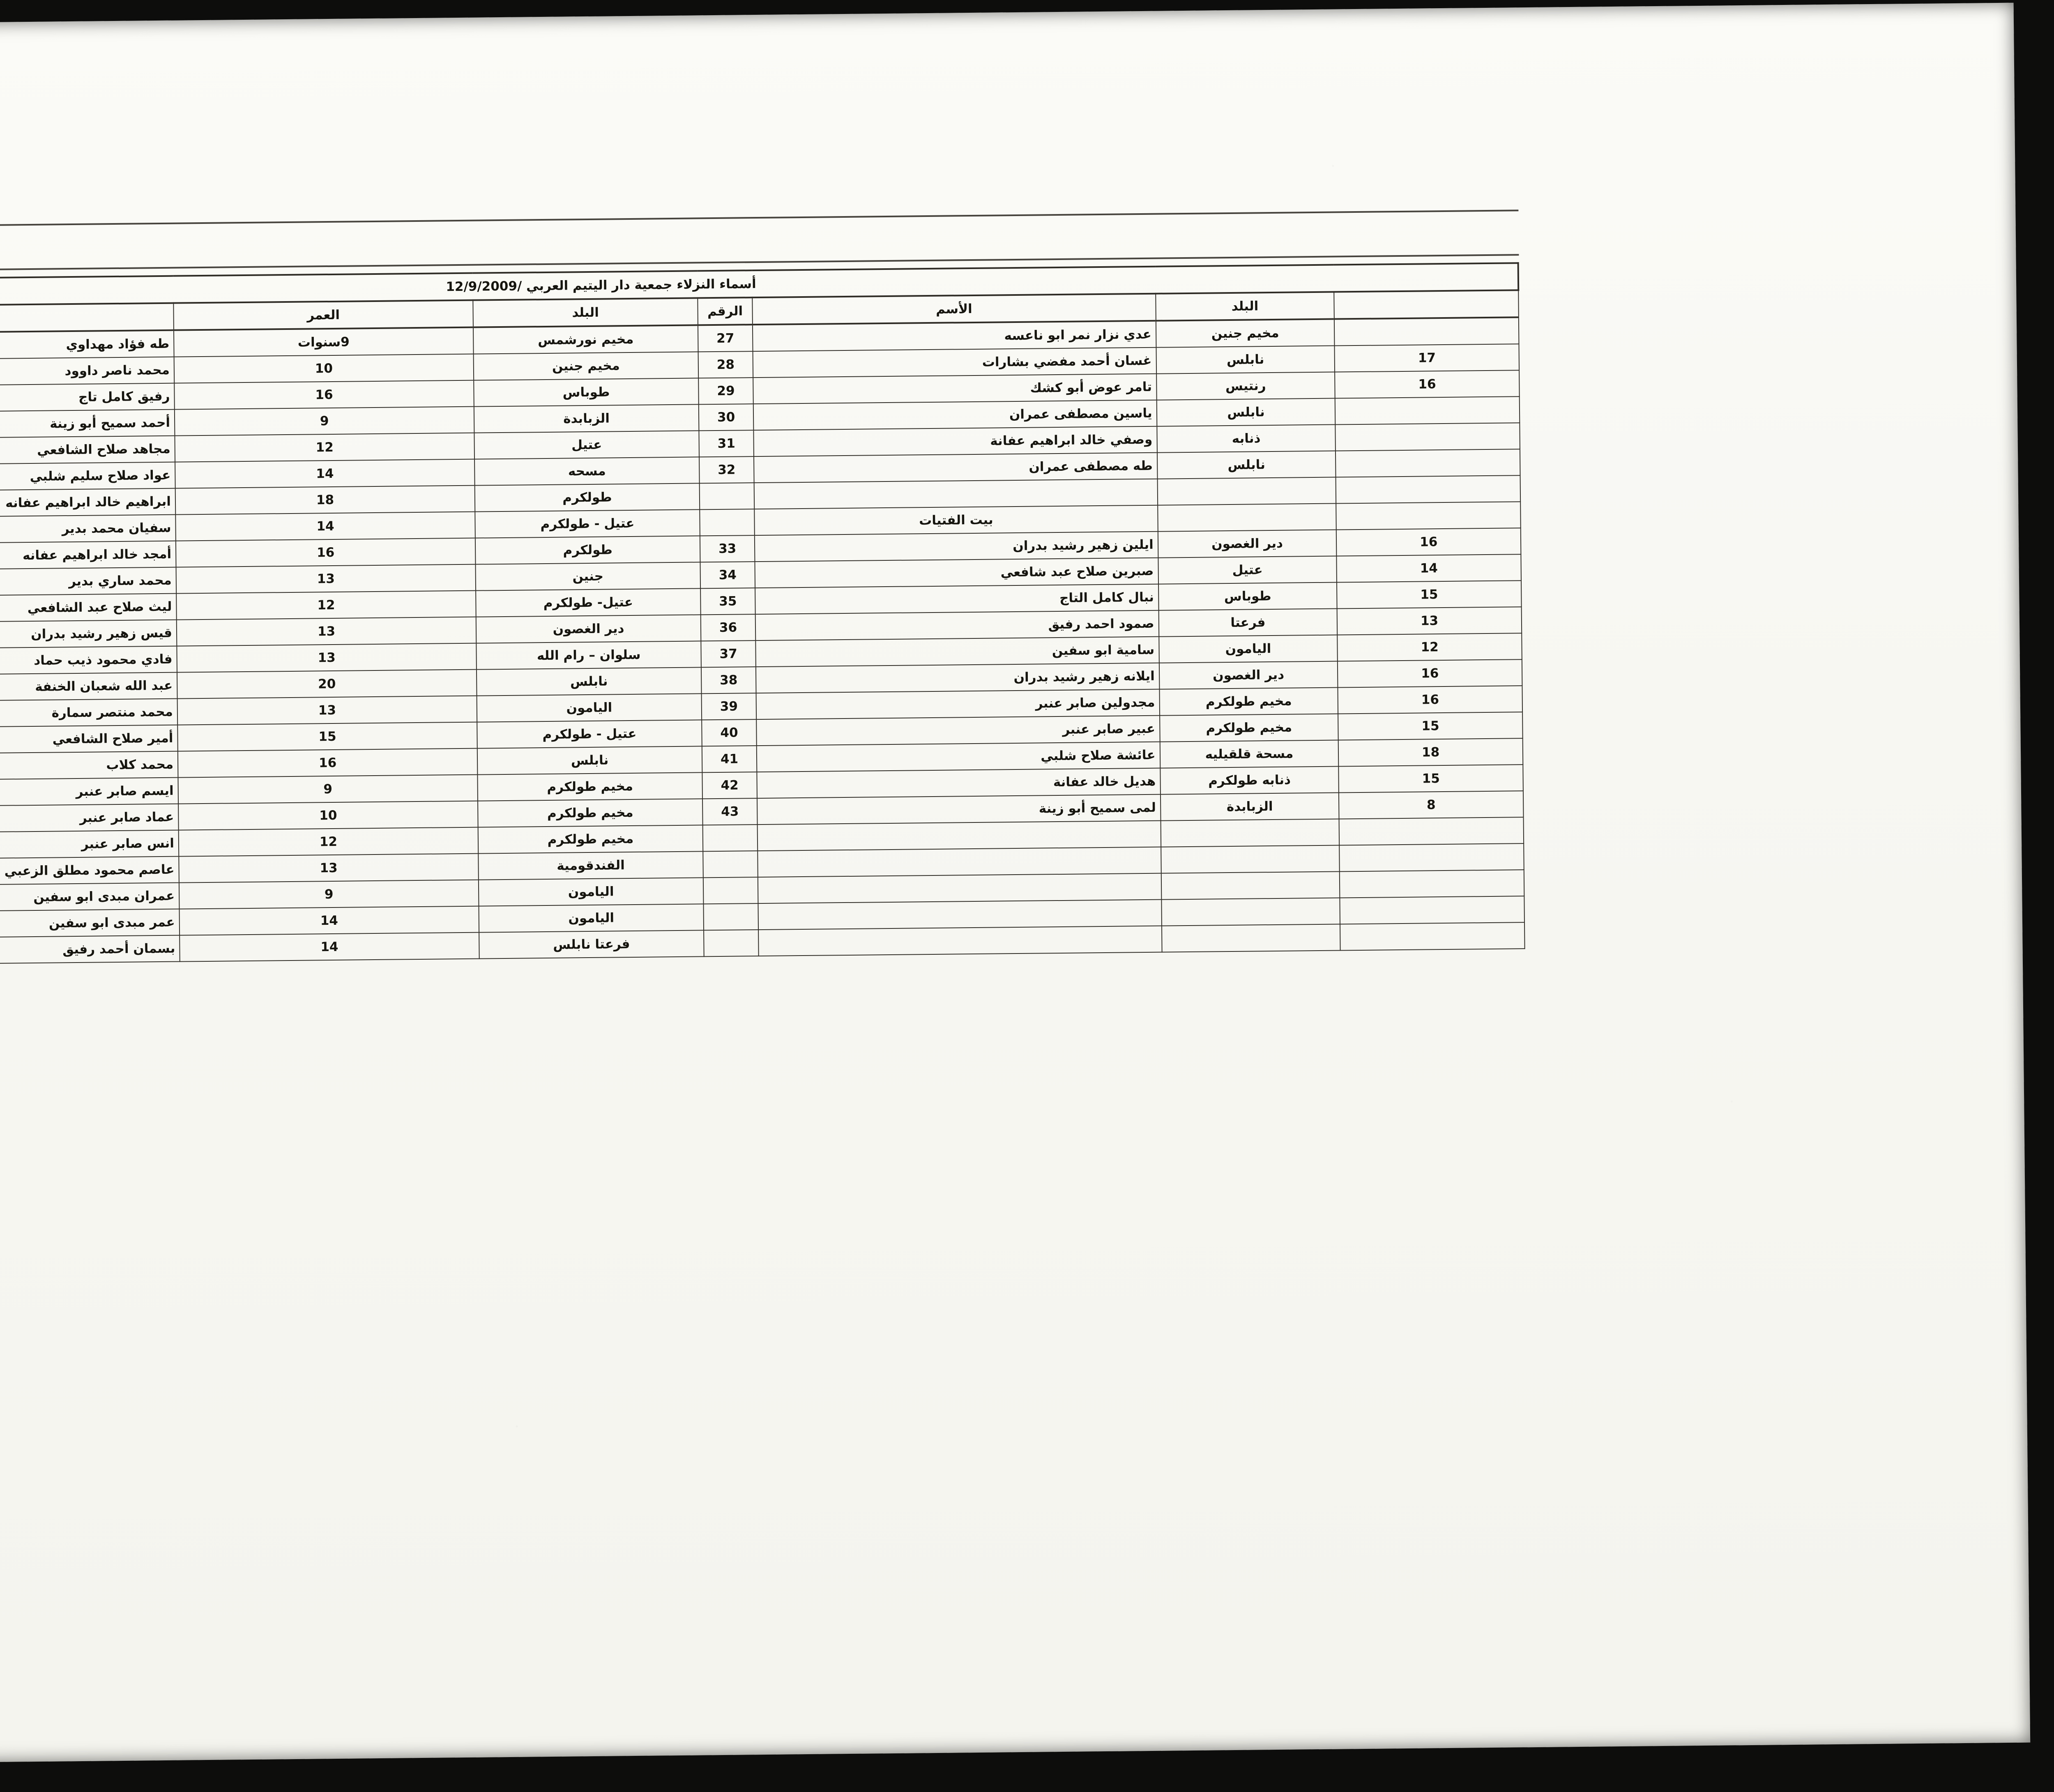 This screenshot has width=2054, height=1792. What do you see at coordinates (727, 548) in the screenshot?
I see `cell-number-left: 33` at bounding box center [727, 548].